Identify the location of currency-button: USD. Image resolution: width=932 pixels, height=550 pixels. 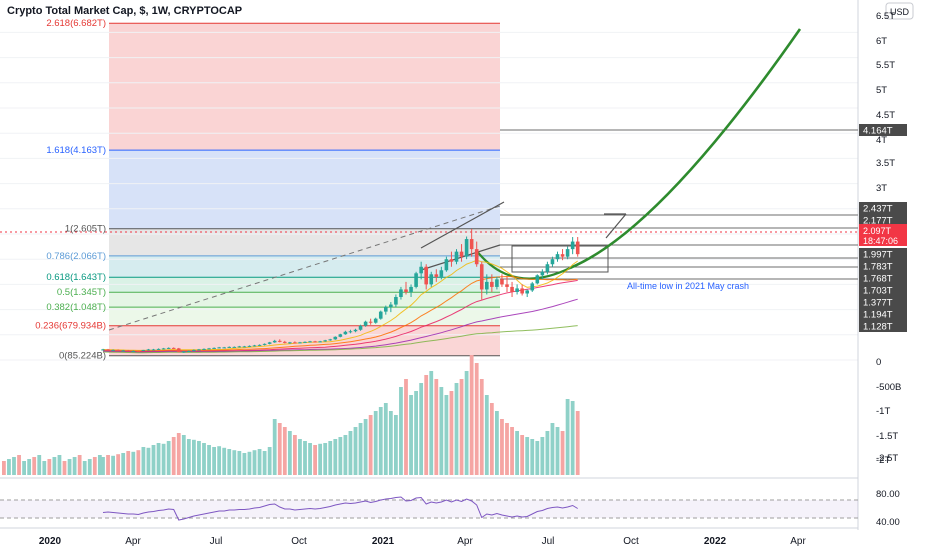
(899, 11).